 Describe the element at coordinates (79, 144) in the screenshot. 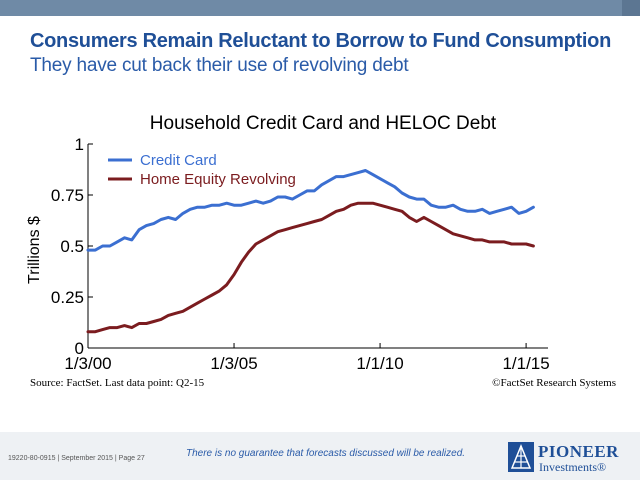

I see `y-tick-label: 1` at that location.